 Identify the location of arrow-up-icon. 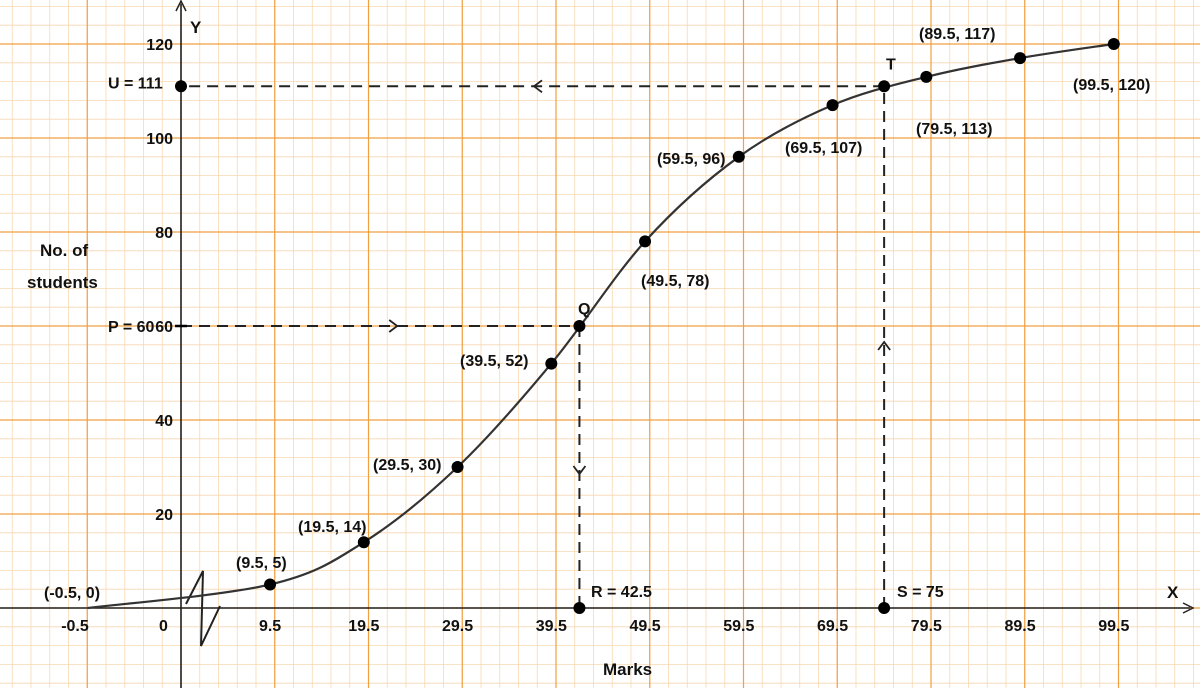
(884, 345).